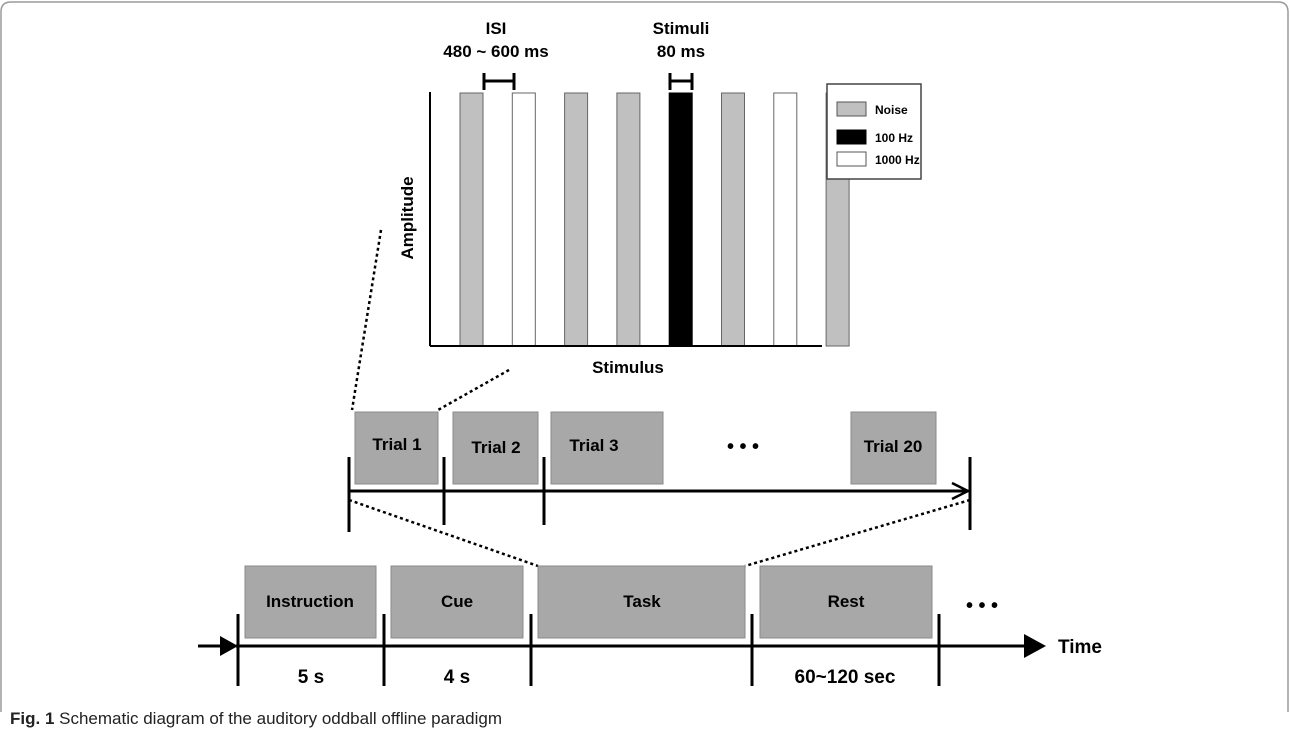  What do you see at coordinates (32, 718) in the screenshot?
I see `caption-label: Fig. 1` at bounding box center [32, 718].